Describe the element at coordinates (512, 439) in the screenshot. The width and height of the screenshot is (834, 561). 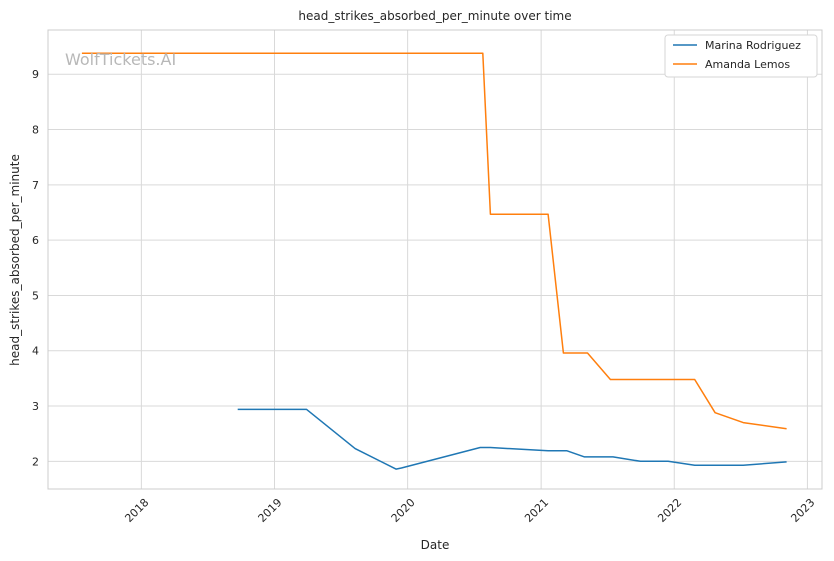
I see `series-line-marina-rodriguez` at that location.